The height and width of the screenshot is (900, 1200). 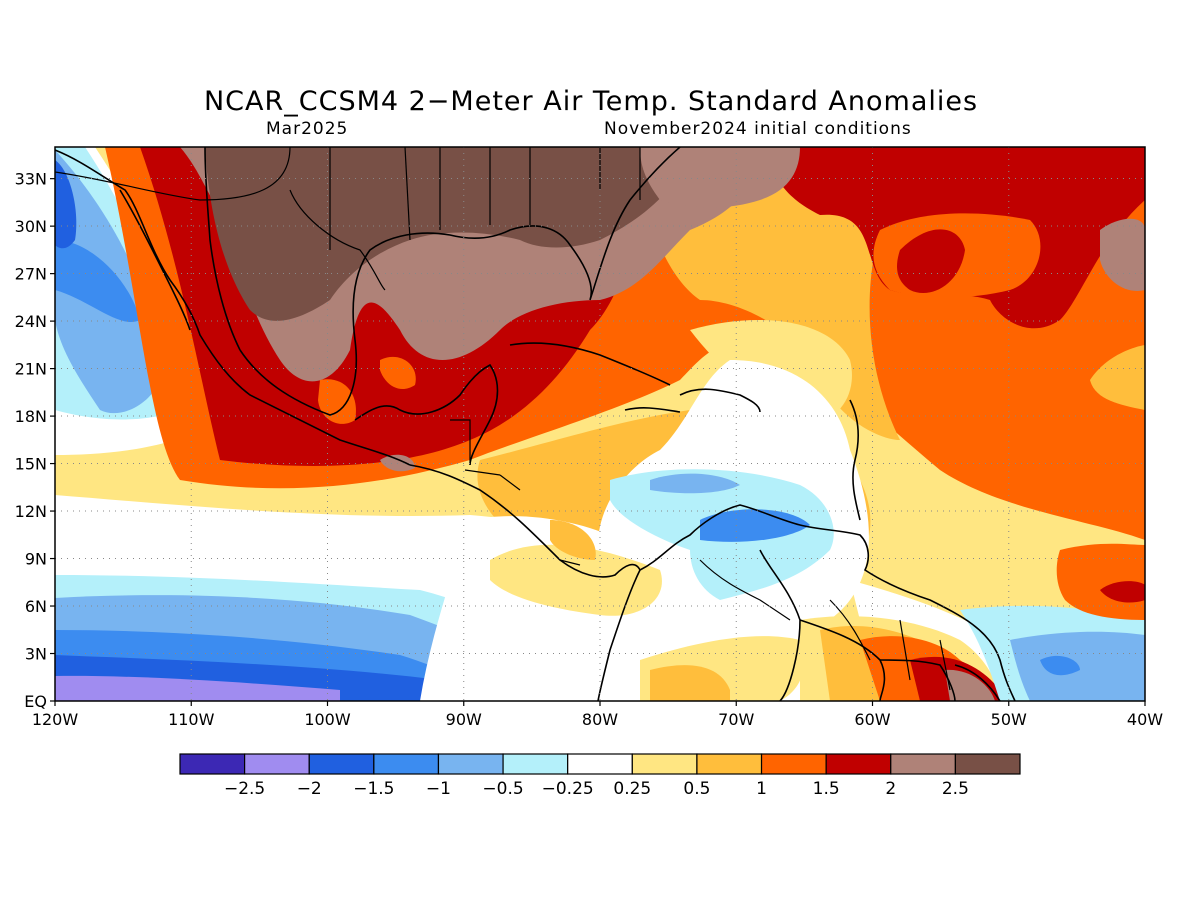 I want to click on atlantic-rose-east, so click(x=1122, y=254).